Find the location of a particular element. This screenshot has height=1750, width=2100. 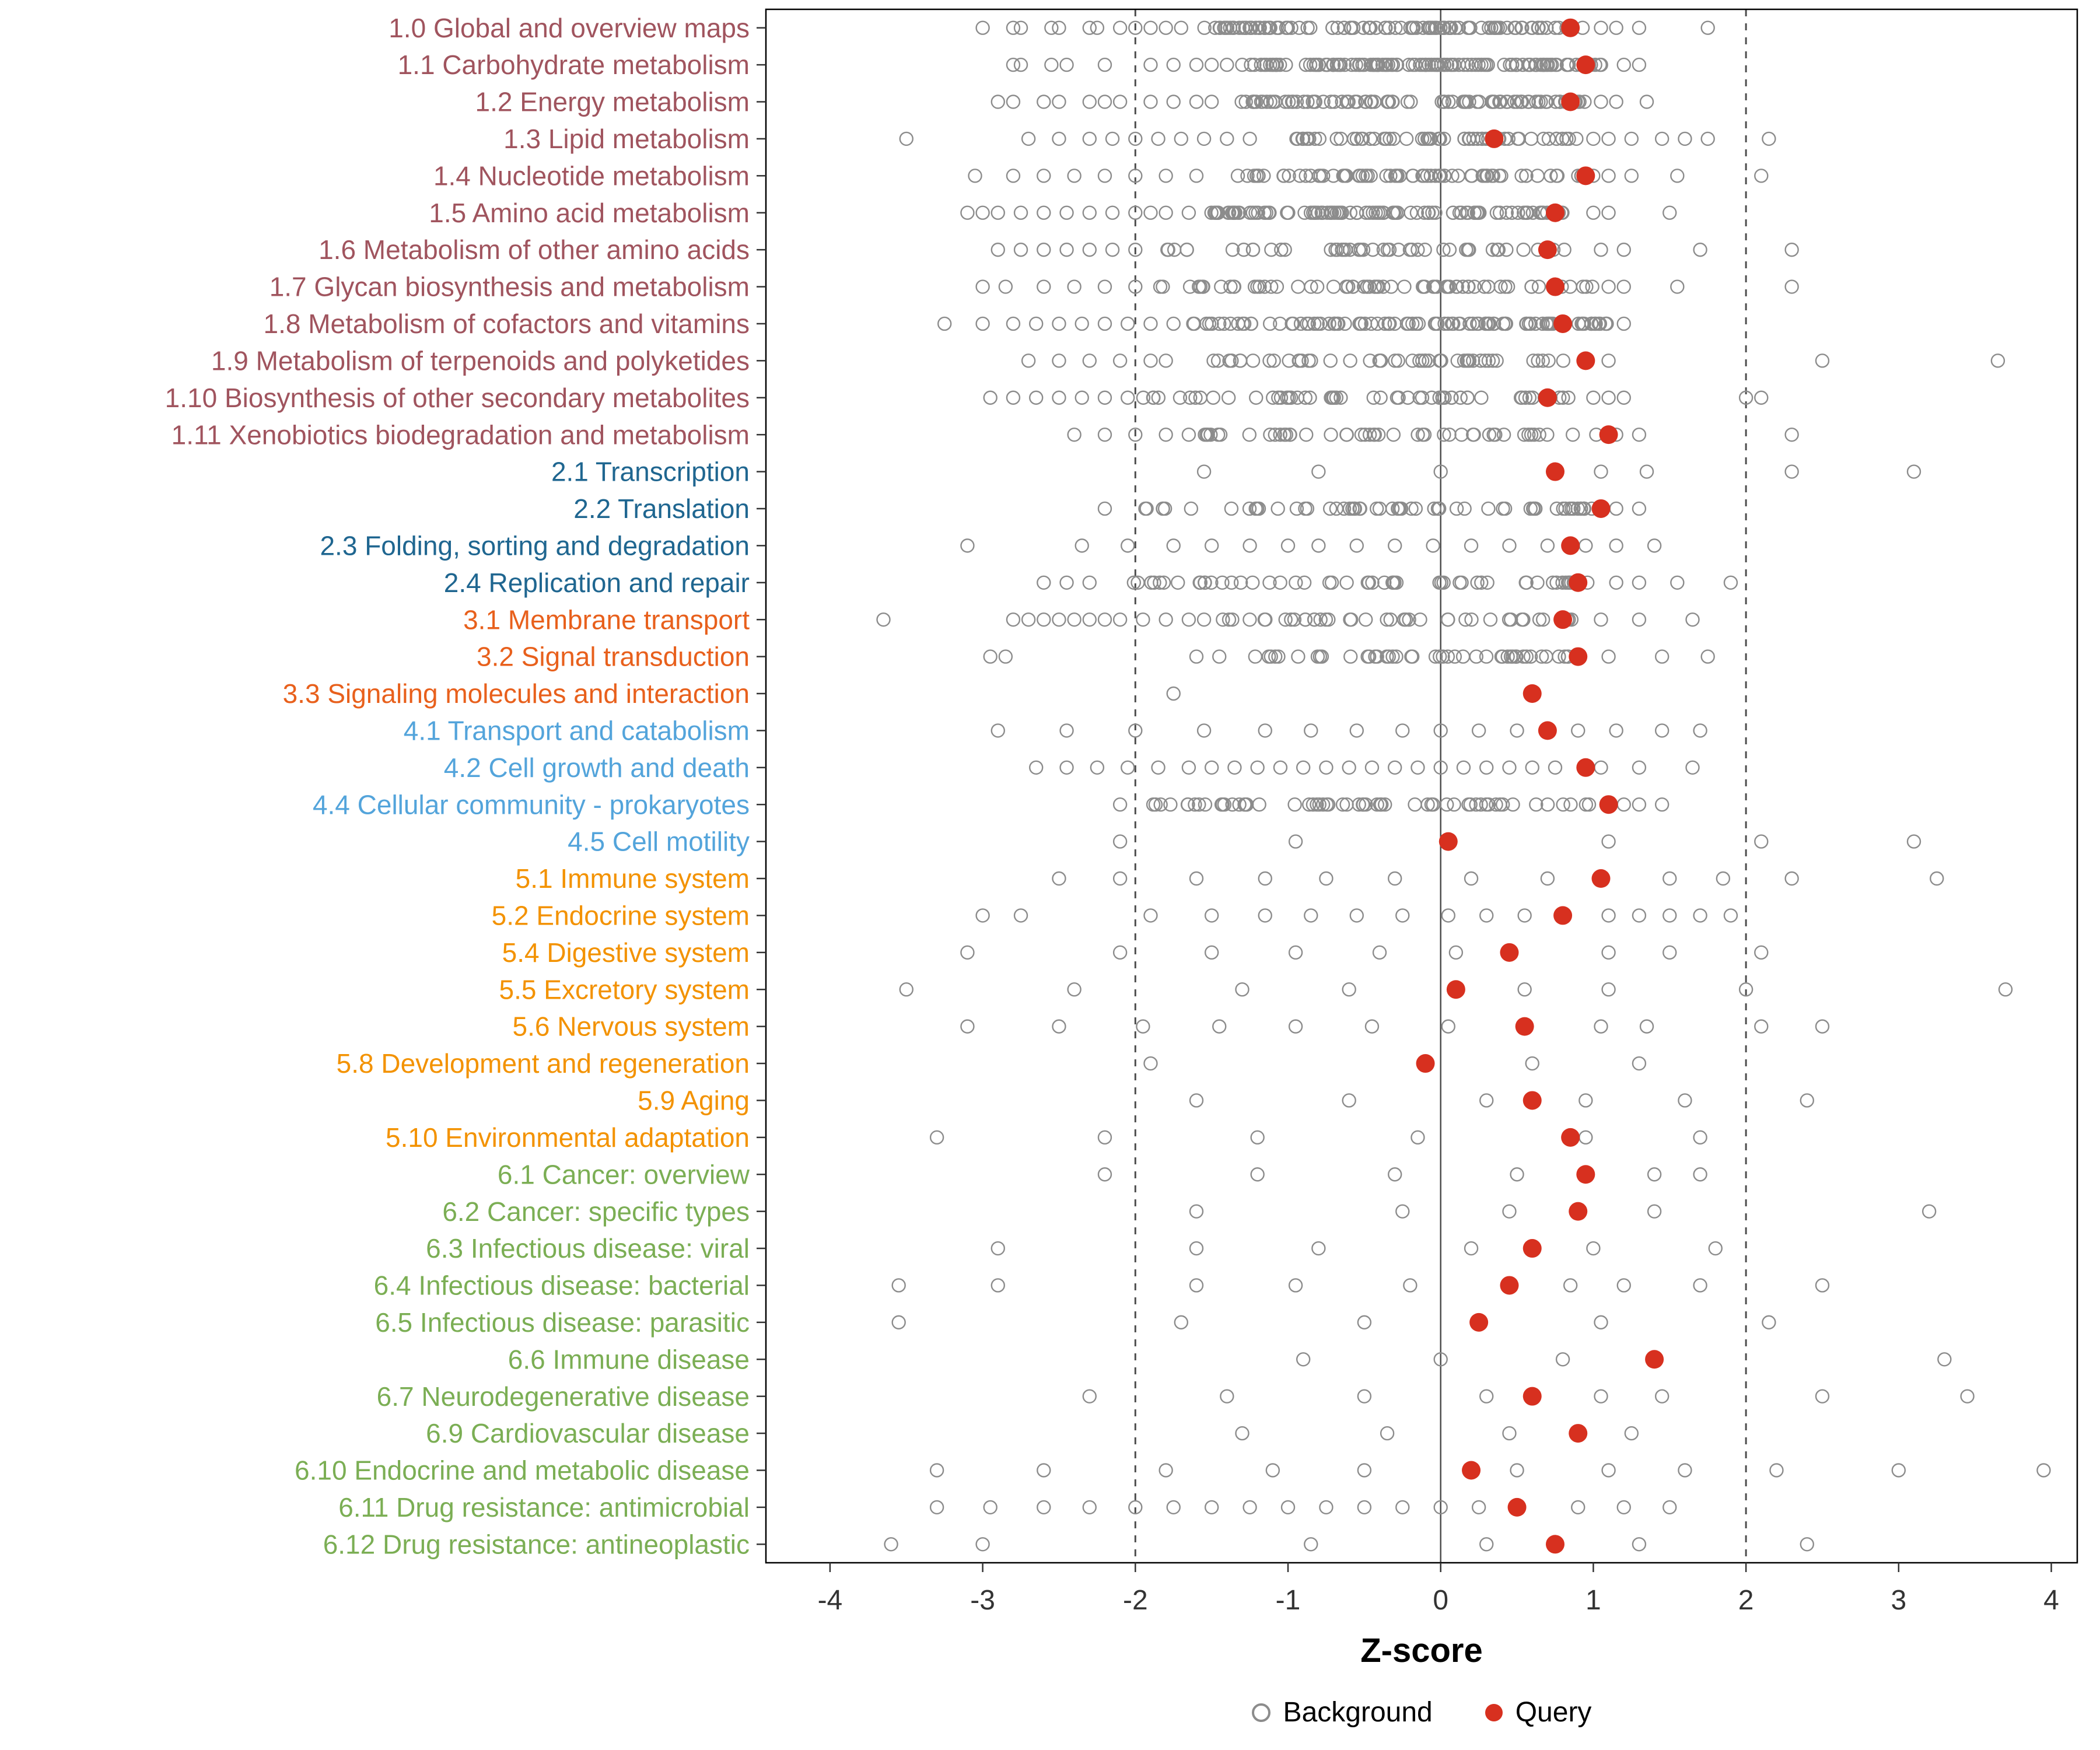

y-axis-label: 5.5 Excretory system is located at coordinates (624, 989).